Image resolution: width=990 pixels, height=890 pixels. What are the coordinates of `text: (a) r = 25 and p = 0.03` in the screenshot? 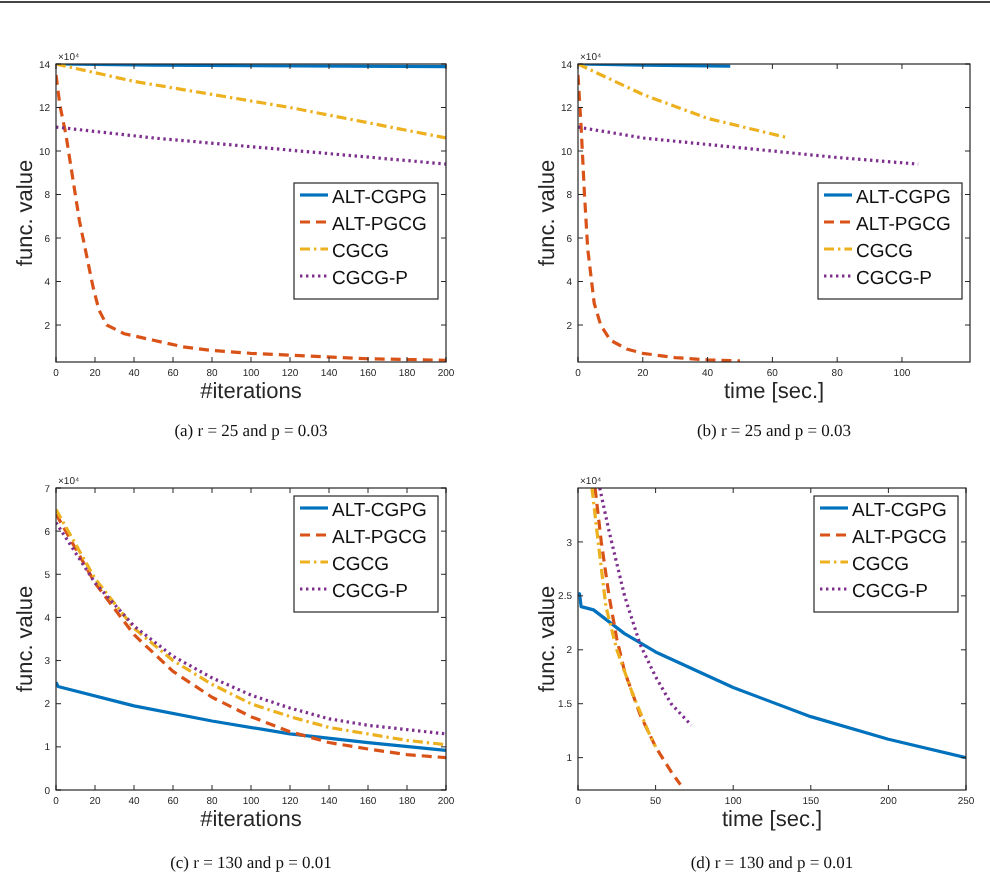 It's located at (251, 430).